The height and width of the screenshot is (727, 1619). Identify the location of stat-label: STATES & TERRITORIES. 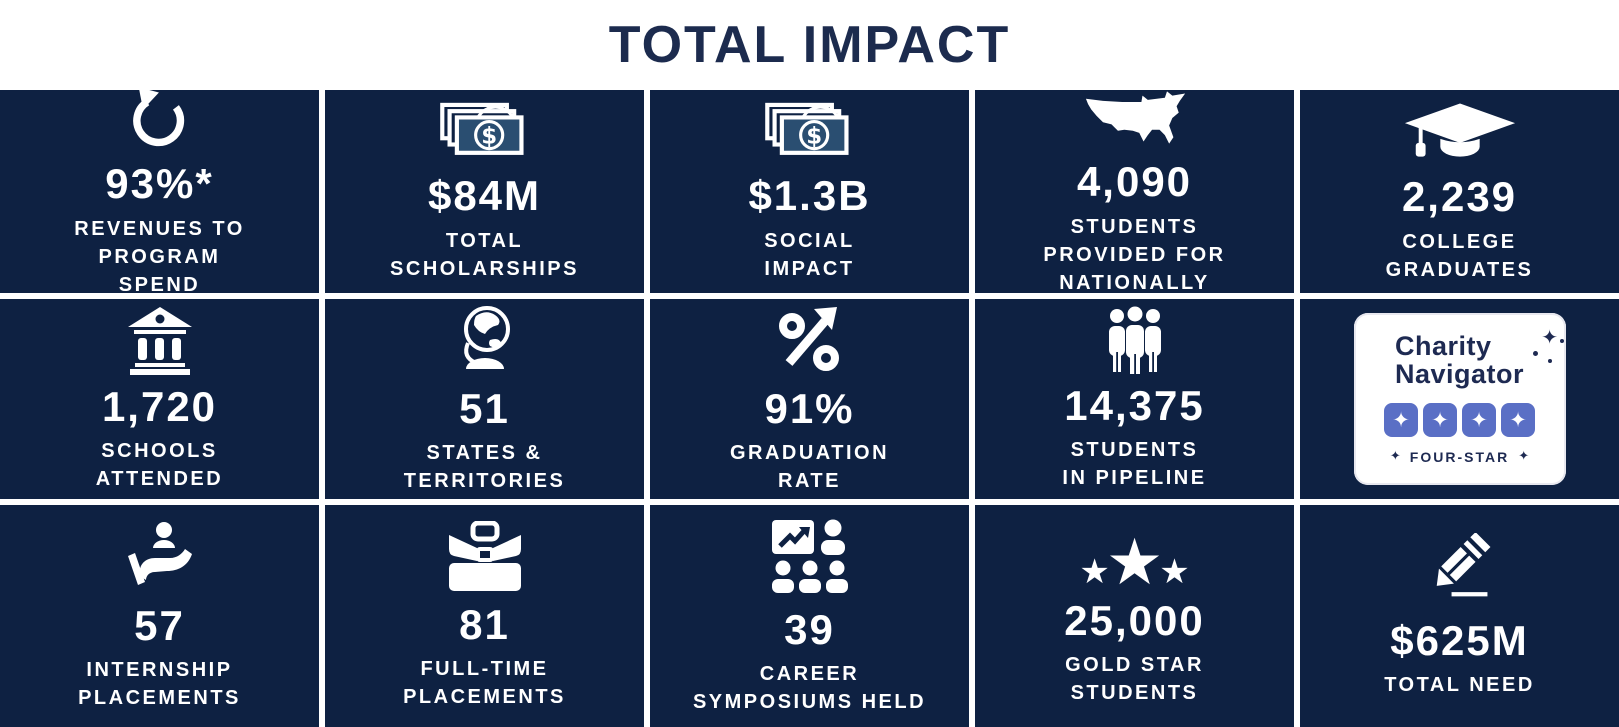
(484, 467).